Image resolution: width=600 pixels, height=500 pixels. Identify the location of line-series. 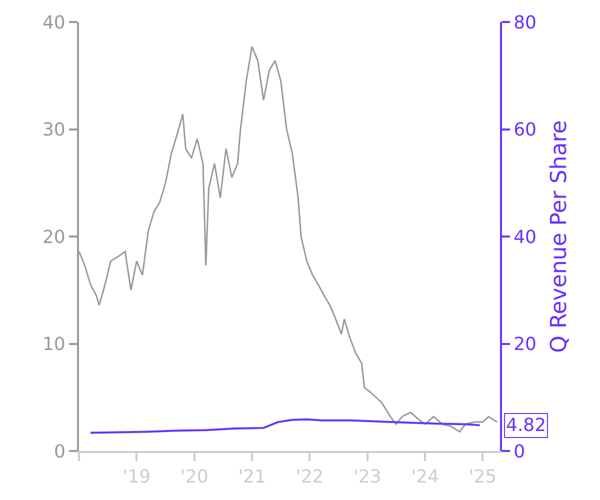
(285, 426).